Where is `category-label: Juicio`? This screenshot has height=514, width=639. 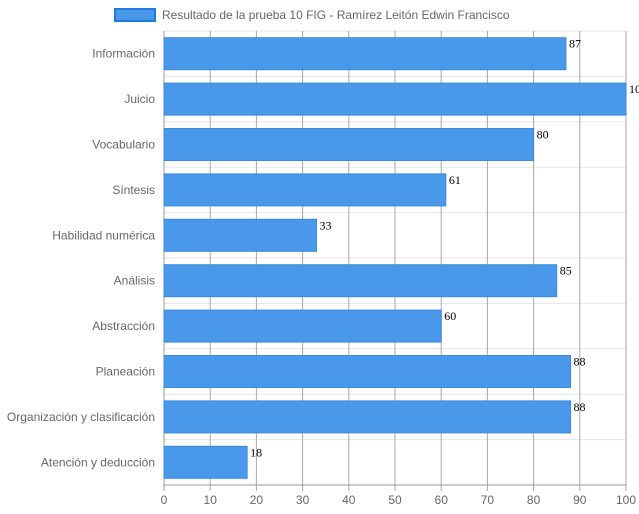 category-label: Juicio is located at coordinates (139, 99).